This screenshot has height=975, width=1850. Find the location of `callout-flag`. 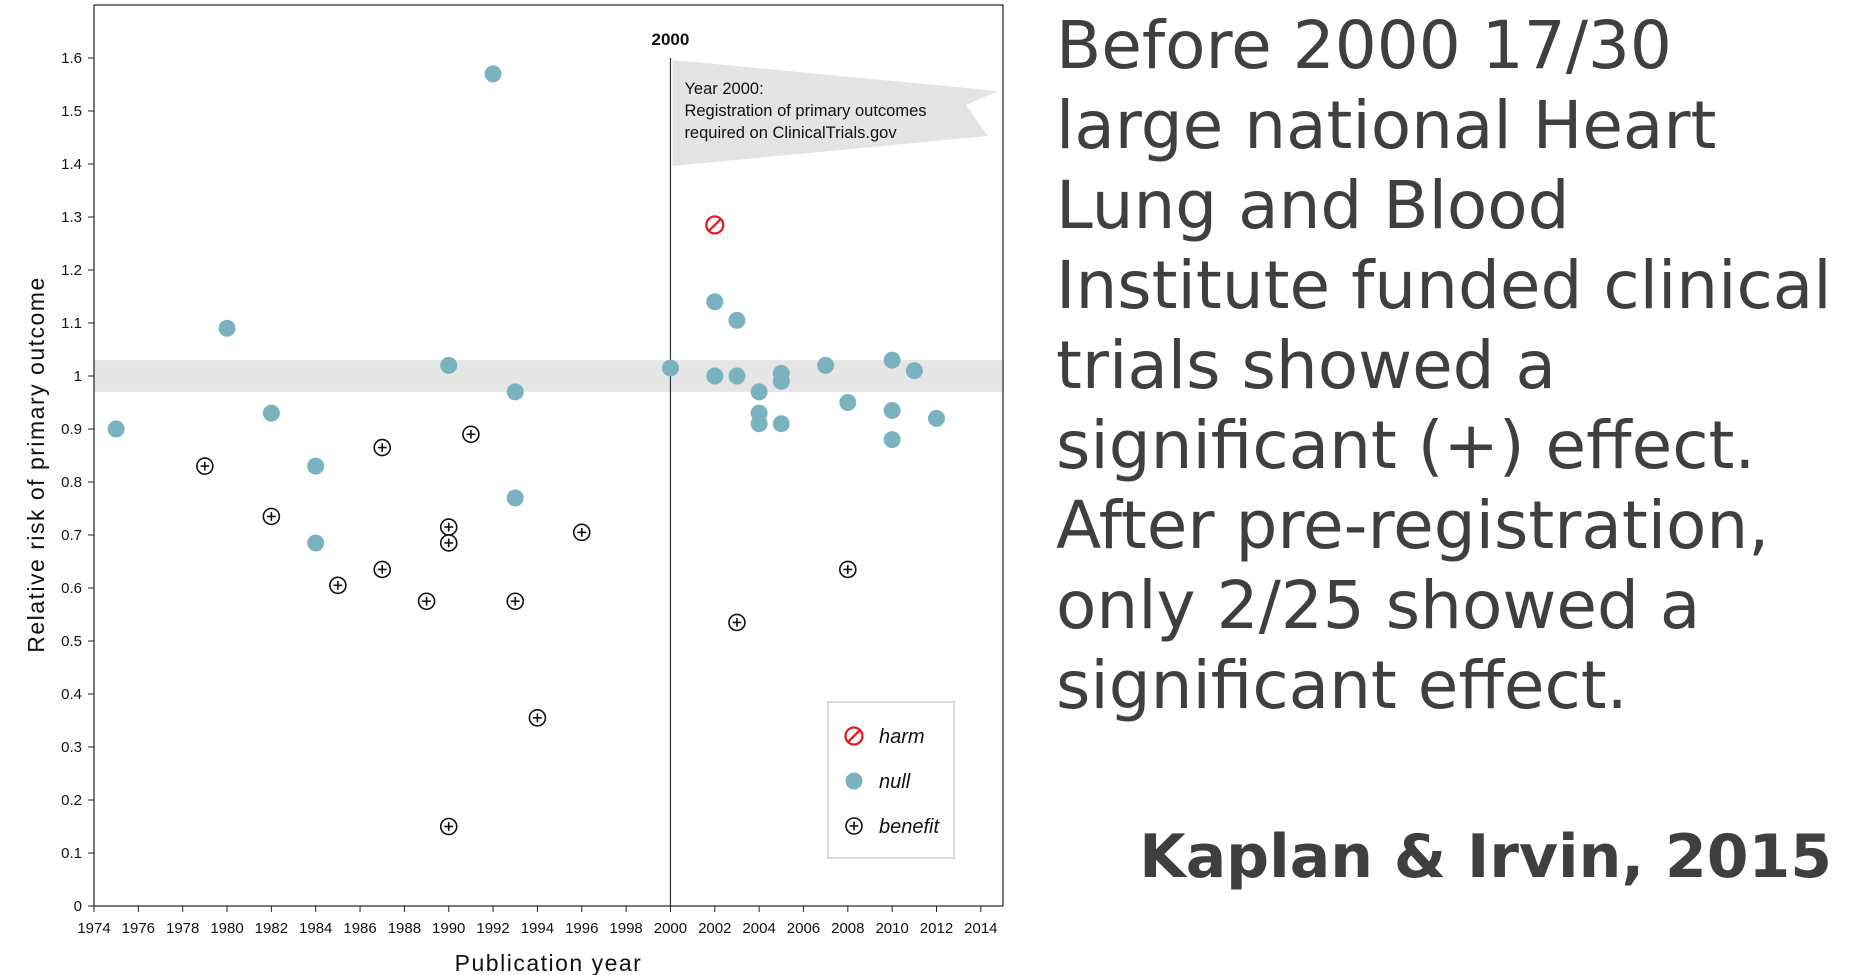

callout-flag is located at coordinates (835, 113).